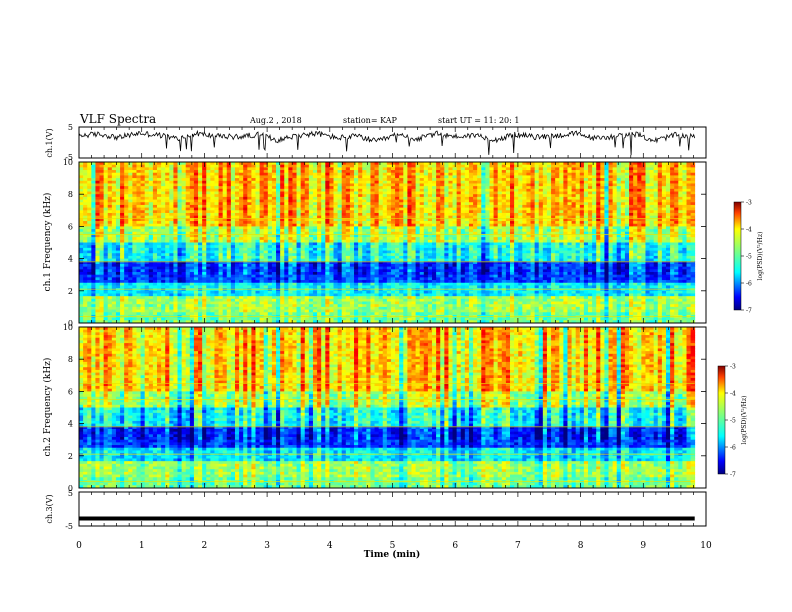 The width and height of the screenshot is (792, 612). Describe the element at coordinates (478, 120) in the screenshot. I see `start-ut-label: start UT = 11: 20: 1` at that location.